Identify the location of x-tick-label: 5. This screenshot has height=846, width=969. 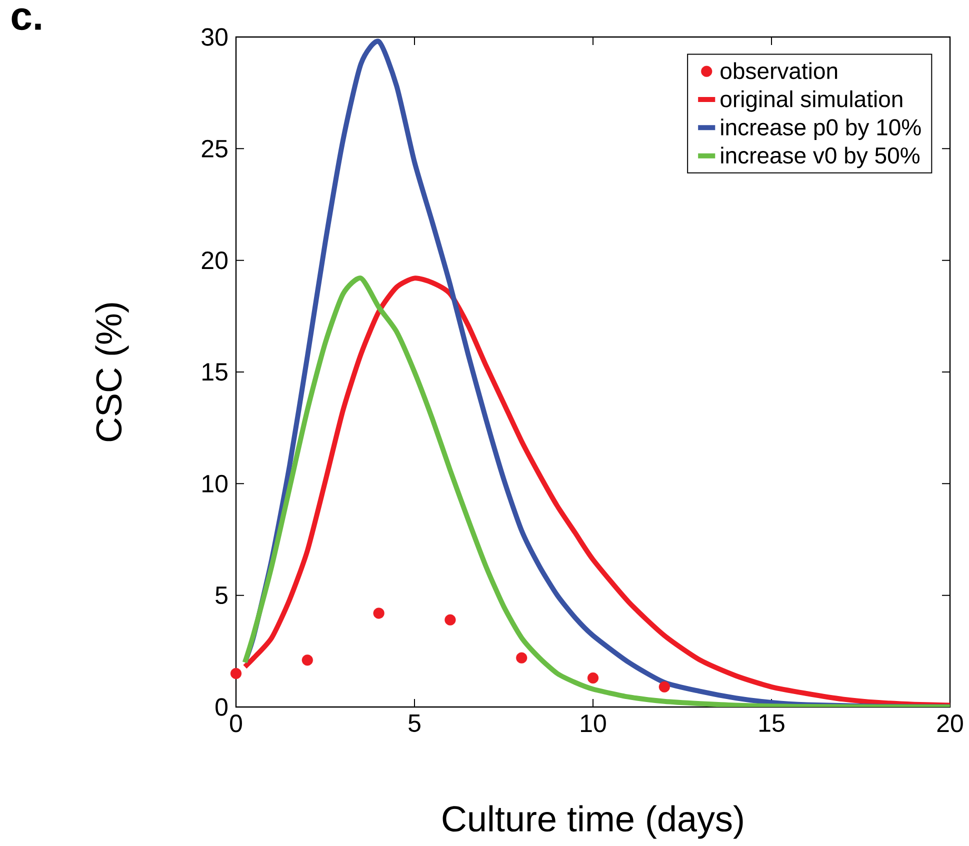
(414, 723).